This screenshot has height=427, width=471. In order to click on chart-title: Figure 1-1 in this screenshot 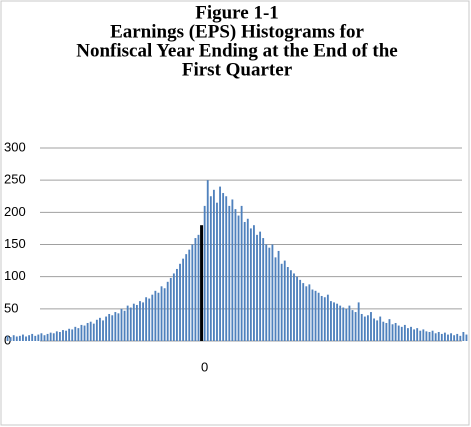, I will do `click(237, 12)`.